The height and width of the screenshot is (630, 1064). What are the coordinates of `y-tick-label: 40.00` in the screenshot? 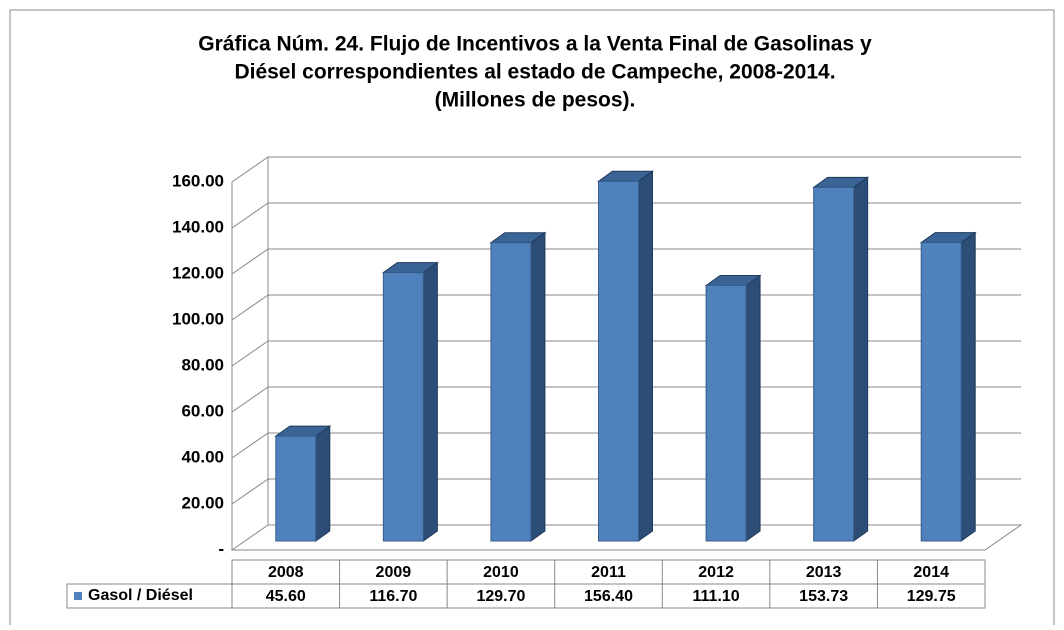 It's located at (202, 456).